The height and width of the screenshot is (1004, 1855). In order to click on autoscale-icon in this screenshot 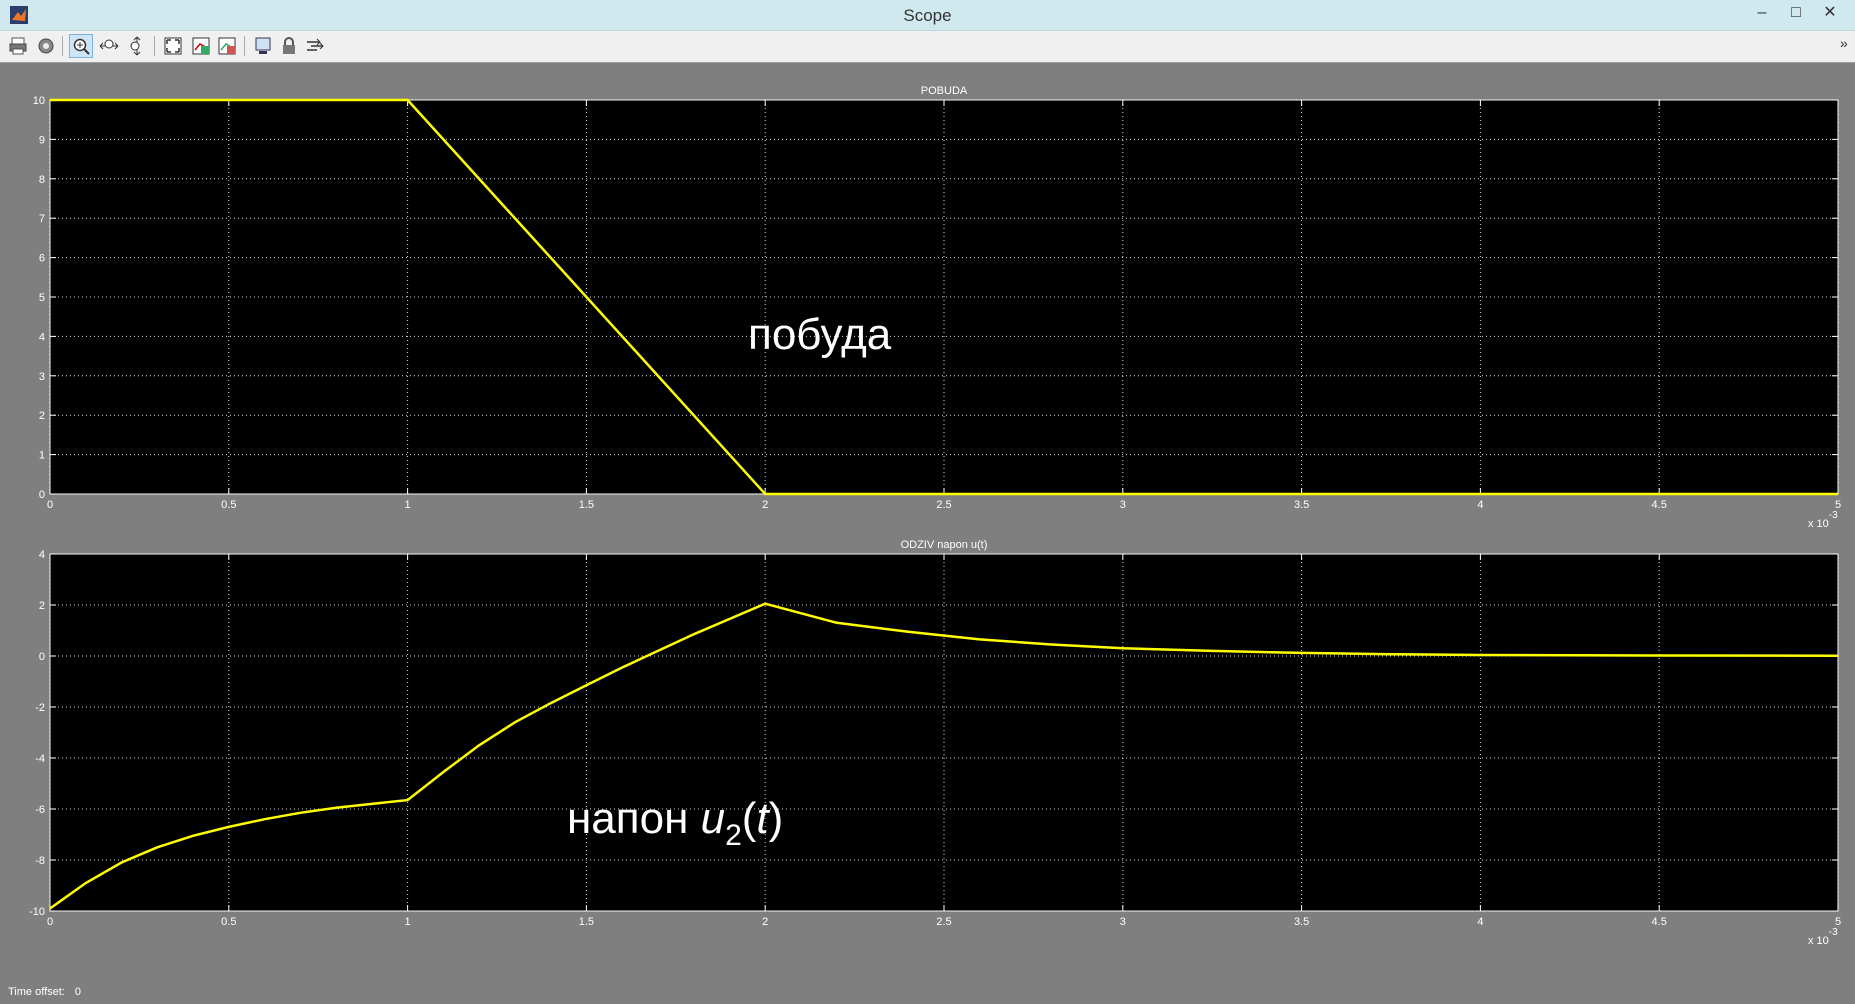, I will do `click(173, 46)`.